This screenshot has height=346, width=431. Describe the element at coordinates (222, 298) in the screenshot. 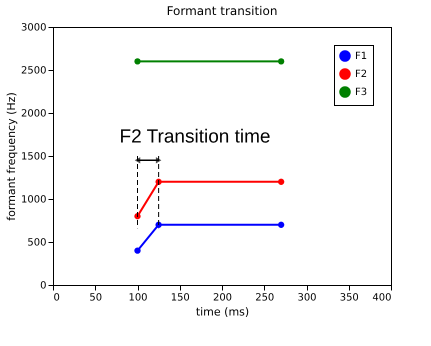

I see `x-tick-label: 200` at that location.